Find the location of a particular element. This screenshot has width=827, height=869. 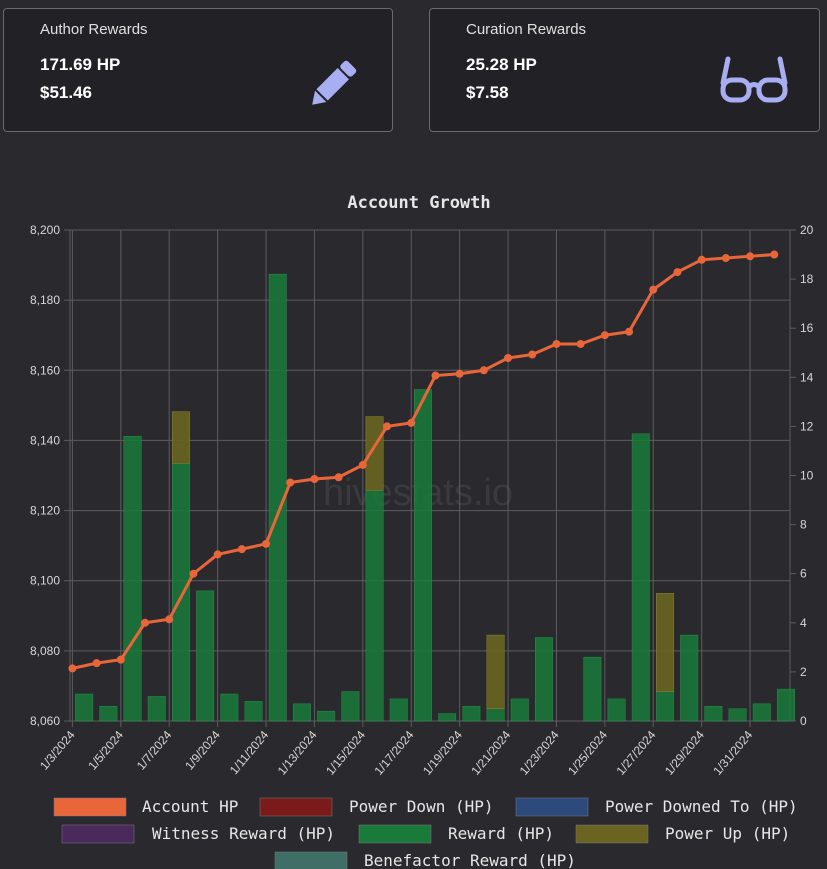

legend-item: Power Downed To (HP) is located at coordinates (656, 807).